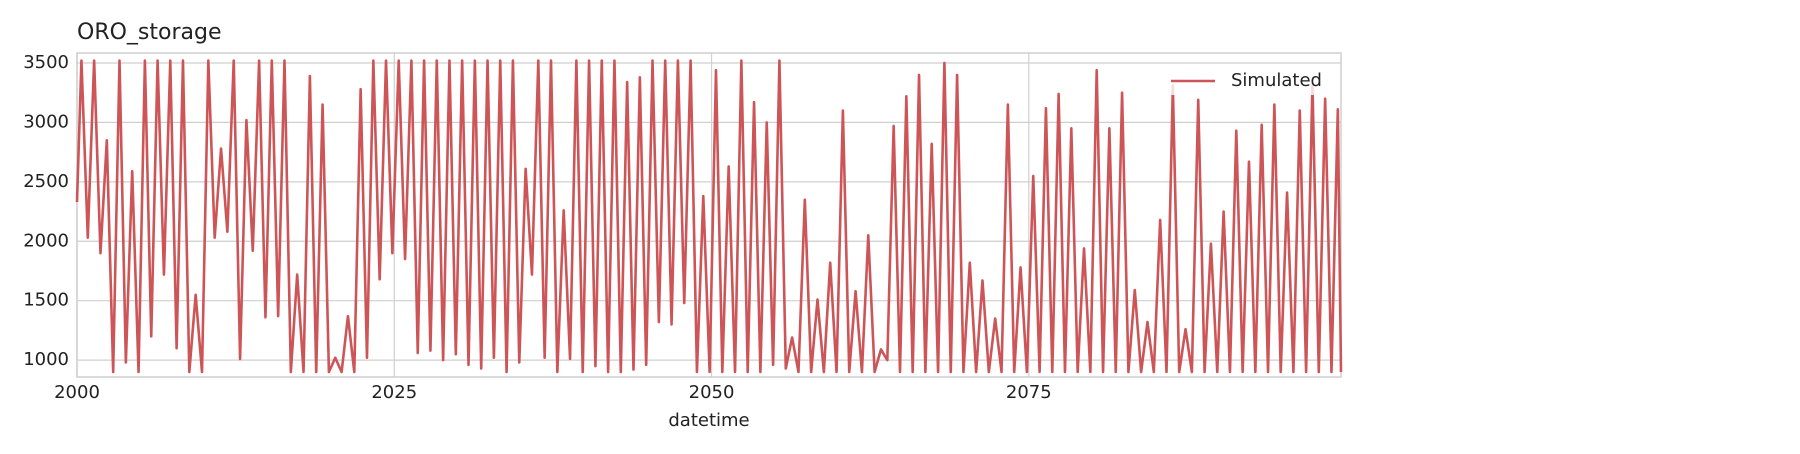  I want to click on y-tick-label: 3500, so click(46, 62).